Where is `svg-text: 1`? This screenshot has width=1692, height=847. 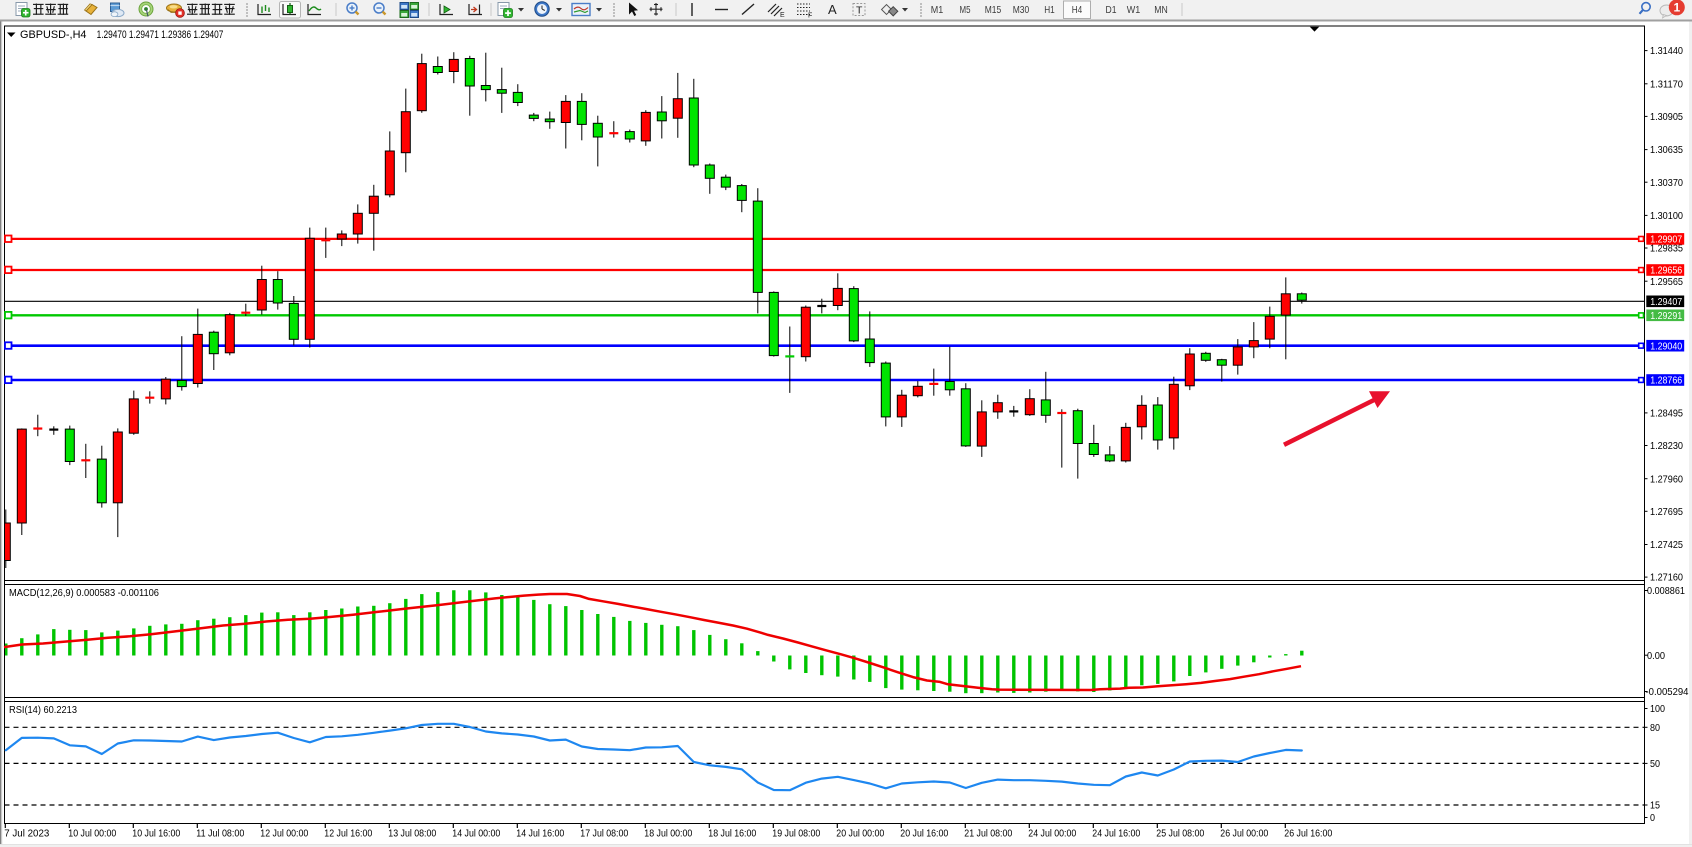 svg-text: 1 is located at coordinates (1676, 8).